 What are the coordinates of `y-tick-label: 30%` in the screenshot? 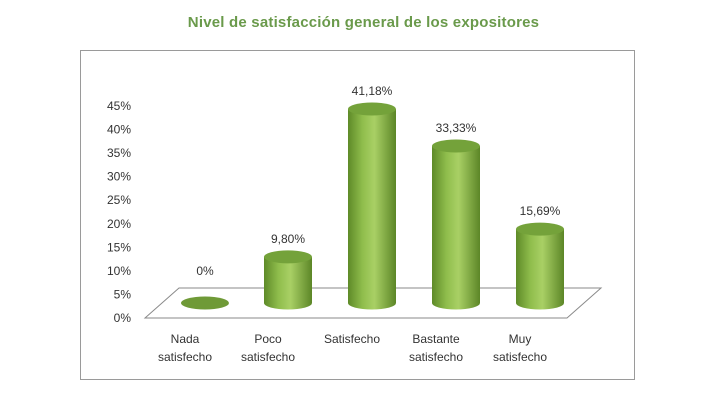 It's located at (119, 177).